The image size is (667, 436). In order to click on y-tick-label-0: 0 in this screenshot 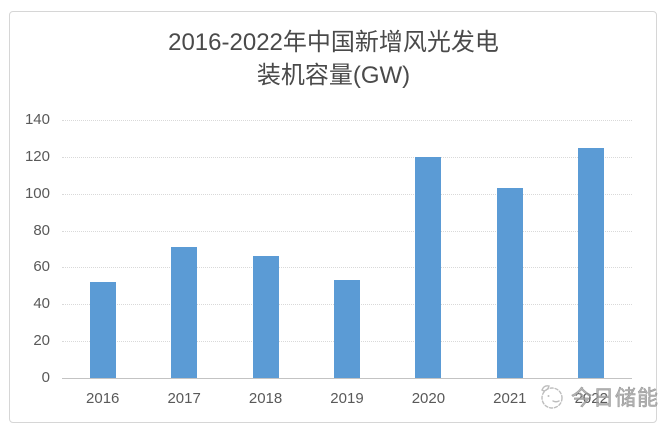, I will do `click(45, 377)`.